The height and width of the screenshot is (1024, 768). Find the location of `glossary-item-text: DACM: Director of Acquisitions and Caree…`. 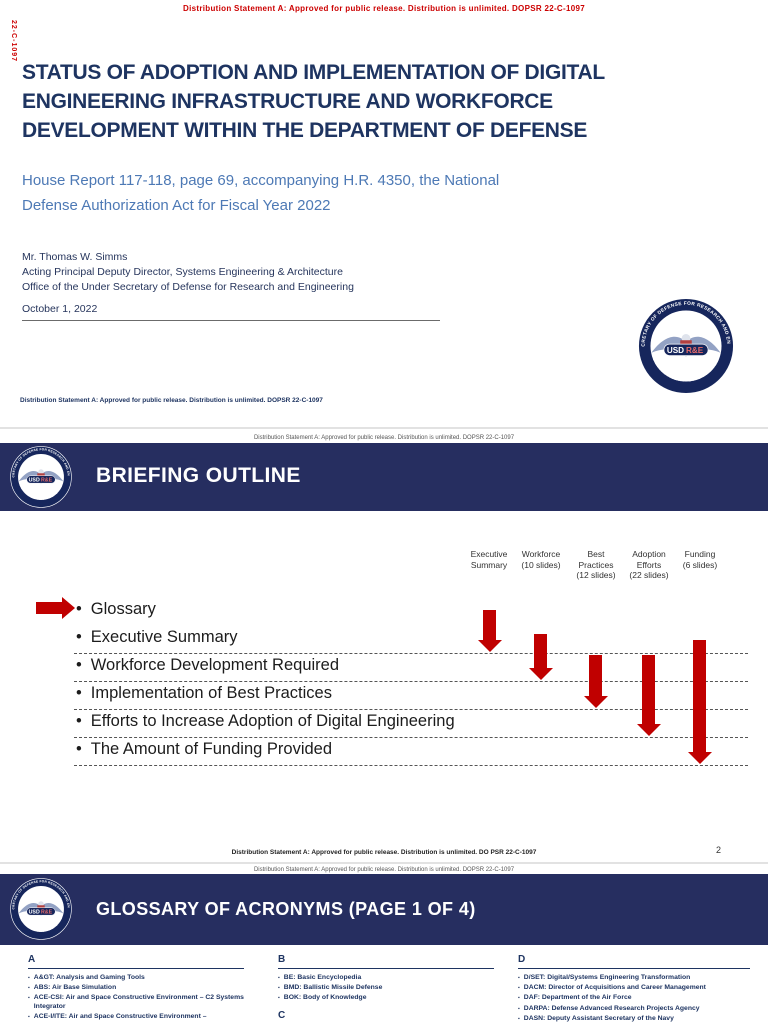

glossary-item-text: DACM: Director of Acquisitions and Caree… is located at coordinates (614, 988).